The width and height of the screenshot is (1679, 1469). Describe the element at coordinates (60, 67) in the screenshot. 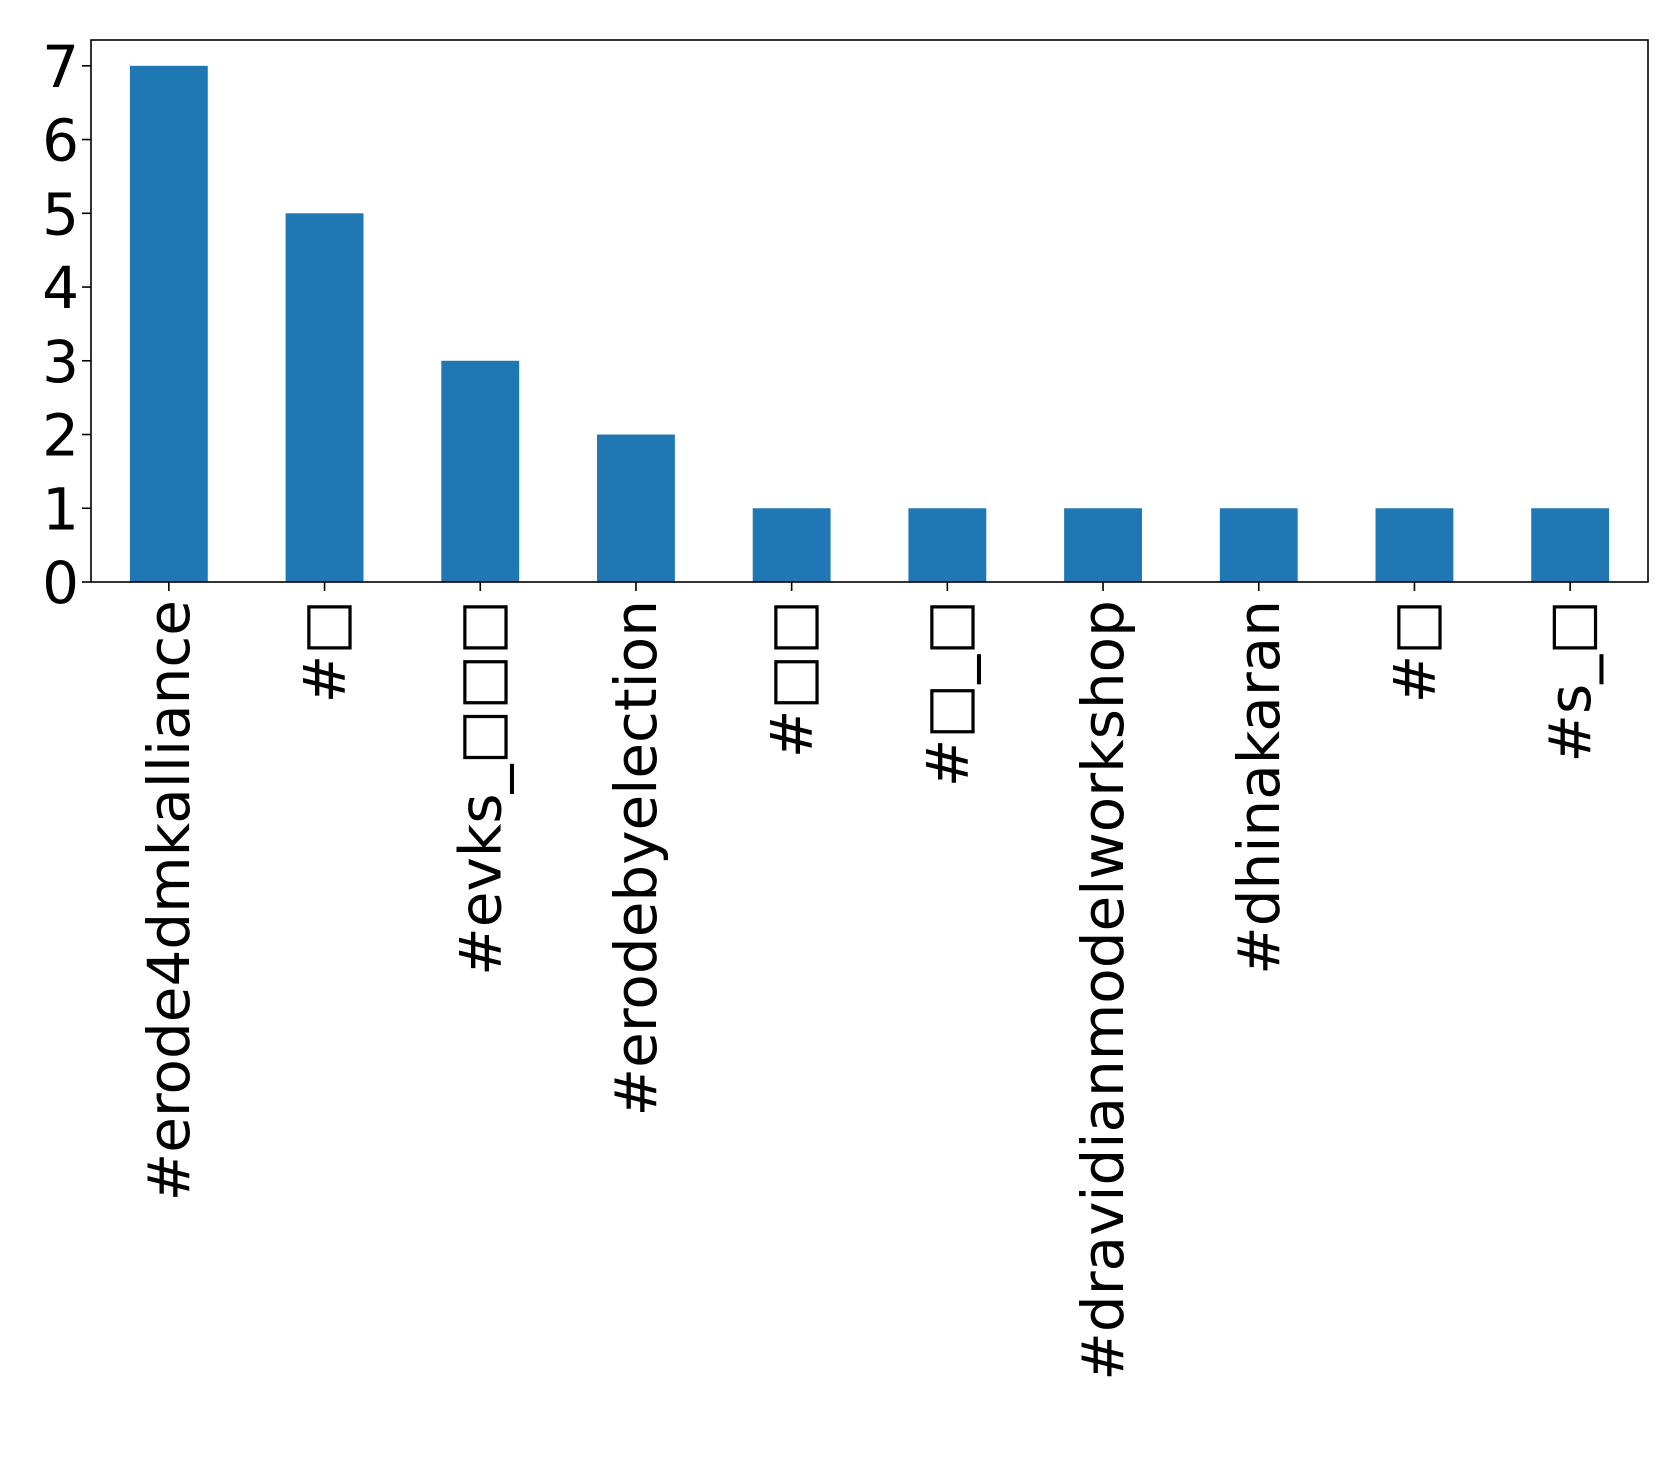

I see `y-tick-label-7: 7` at that location.